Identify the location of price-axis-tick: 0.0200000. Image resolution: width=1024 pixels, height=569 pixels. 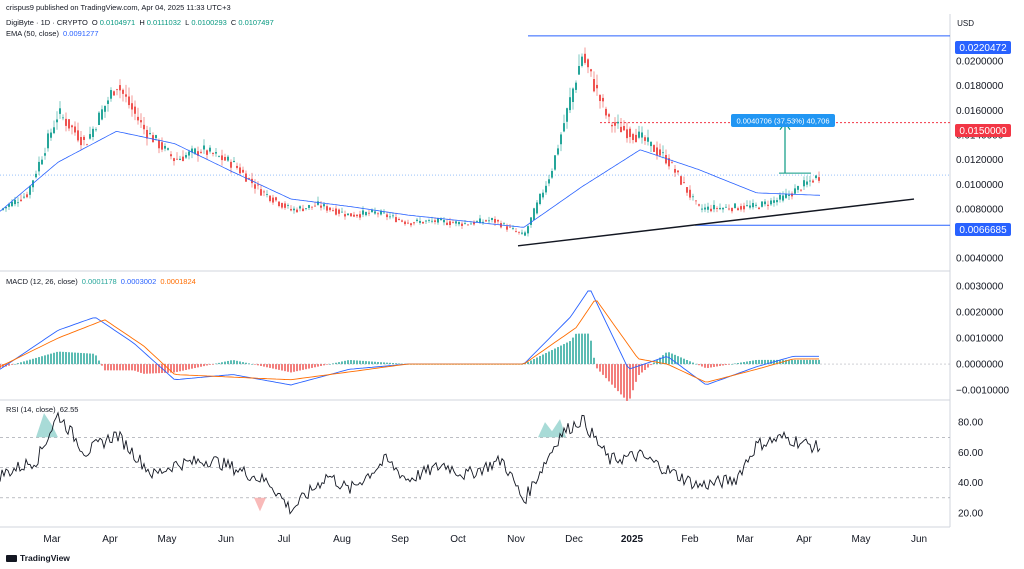
(980, 62).